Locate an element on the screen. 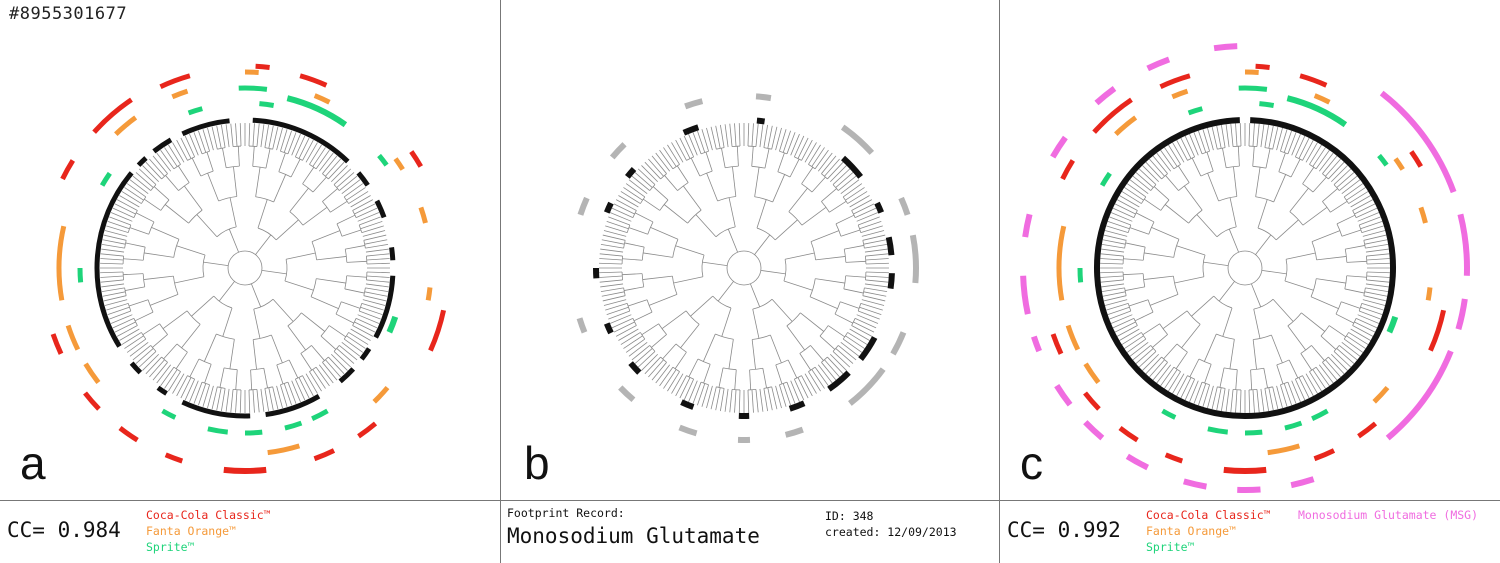  cc-score-c: CC= 0.992 is located at coordinates (1064, 530).